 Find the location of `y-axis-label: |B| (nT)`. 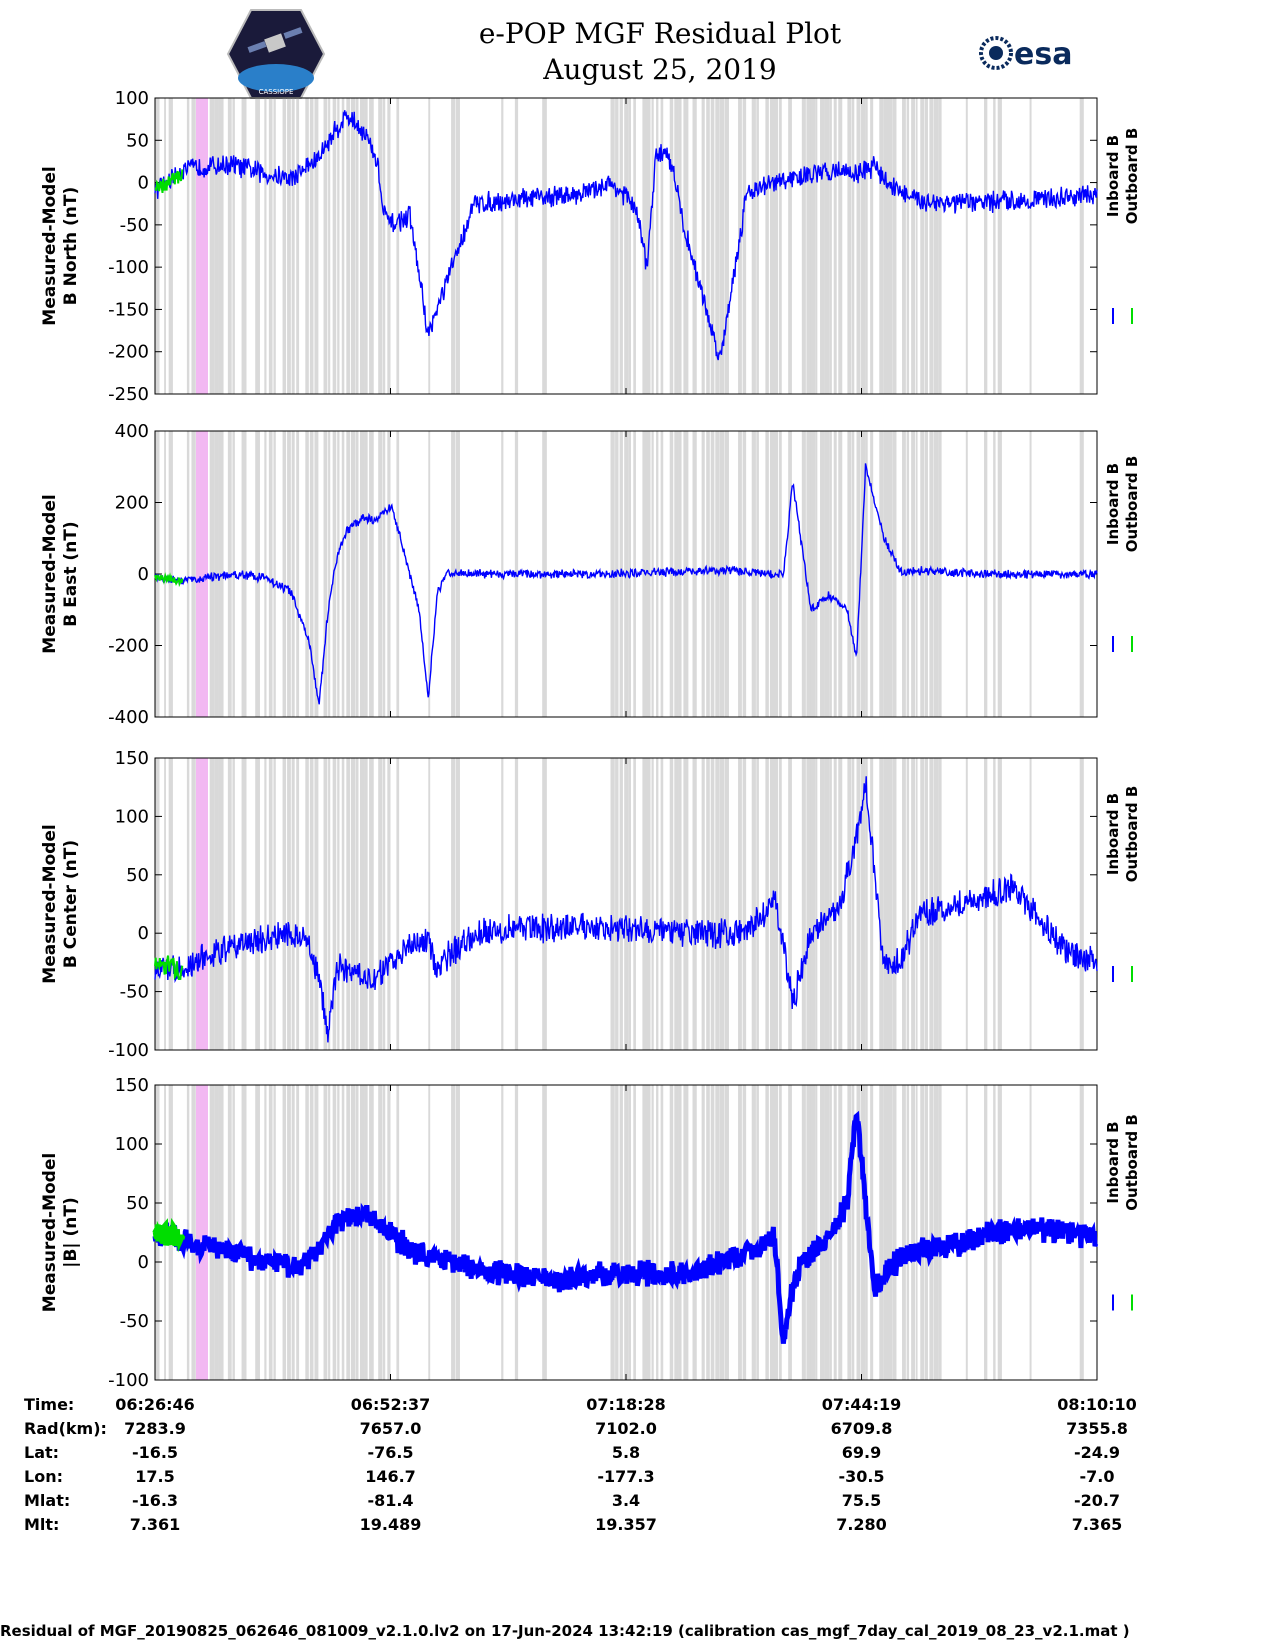

y-axis-label: |B| (nT) is located at coordinates (71, 1232).